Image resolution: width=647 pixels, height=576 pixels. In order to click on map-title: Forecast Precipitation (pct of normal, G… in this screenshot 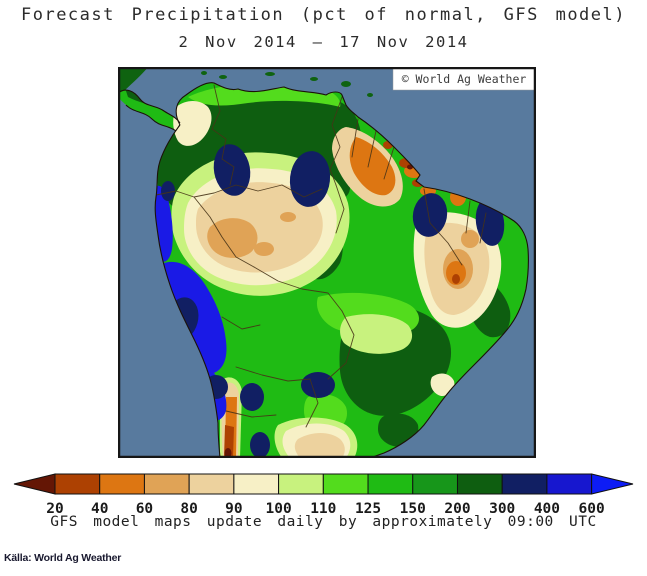, I will do `click(323, 15)`.